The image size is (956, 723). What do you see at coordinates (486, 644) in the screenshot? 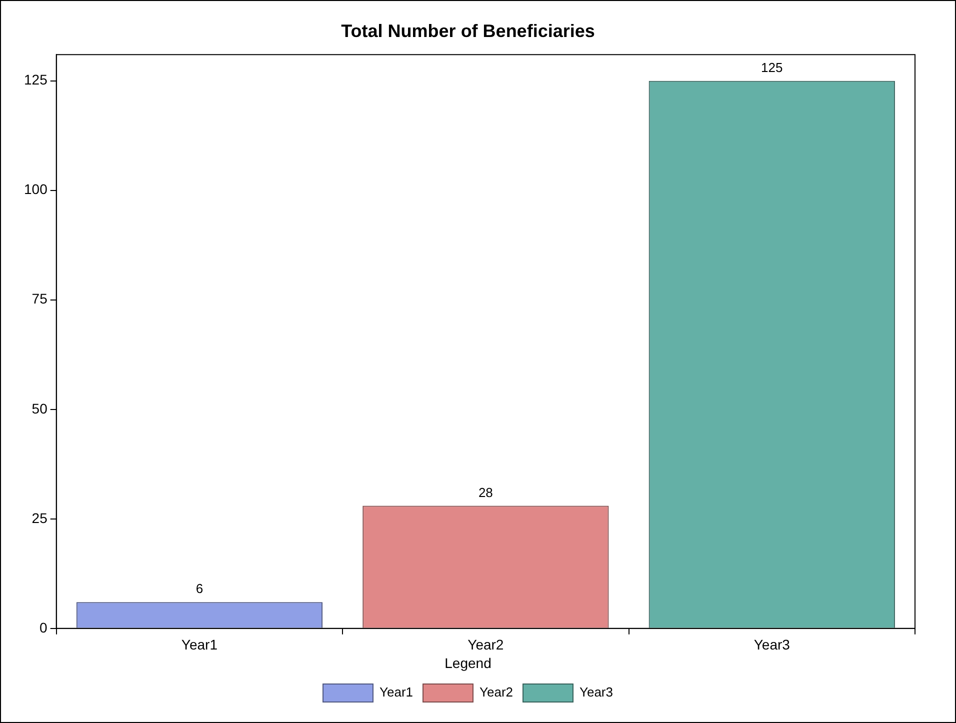
I see `x-tick-label: Year2` at bounding box center [486, 644].